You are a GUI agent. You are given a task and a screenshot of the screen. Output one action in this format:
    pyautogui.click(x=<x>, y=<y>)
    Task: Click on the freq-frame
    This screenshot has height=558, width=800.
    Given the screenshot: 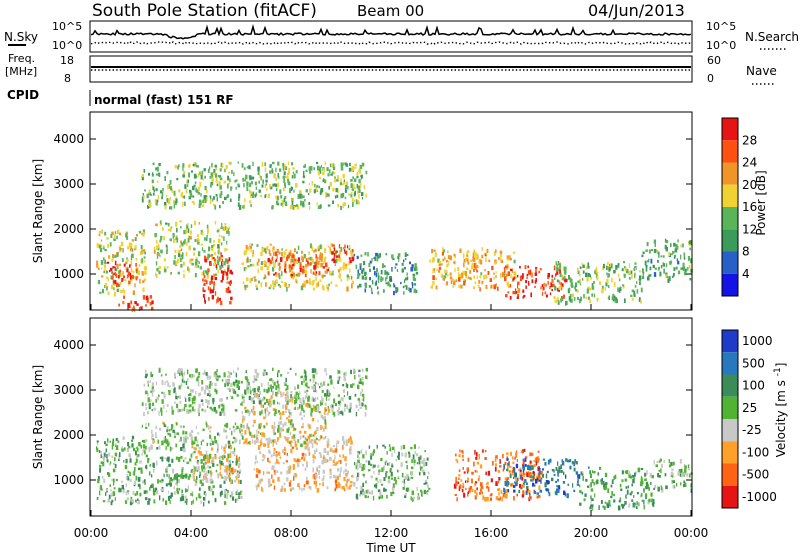 What is the action you would take?
    pyautogui.click(x=391, y=69)
    